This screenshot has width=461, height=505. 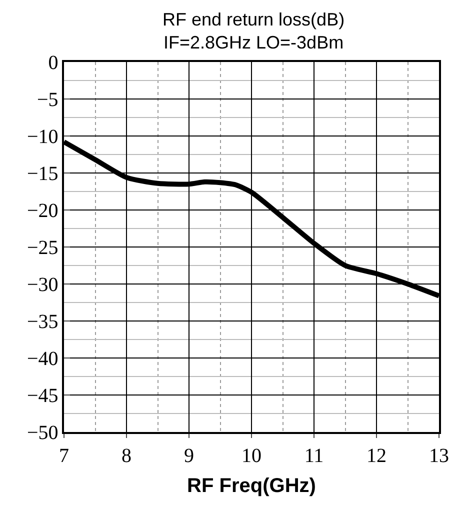 What do you see at coordinates (42, 248) in the screenshot?
I see `y-tick-label: −25` at bounding box center [42, 248].